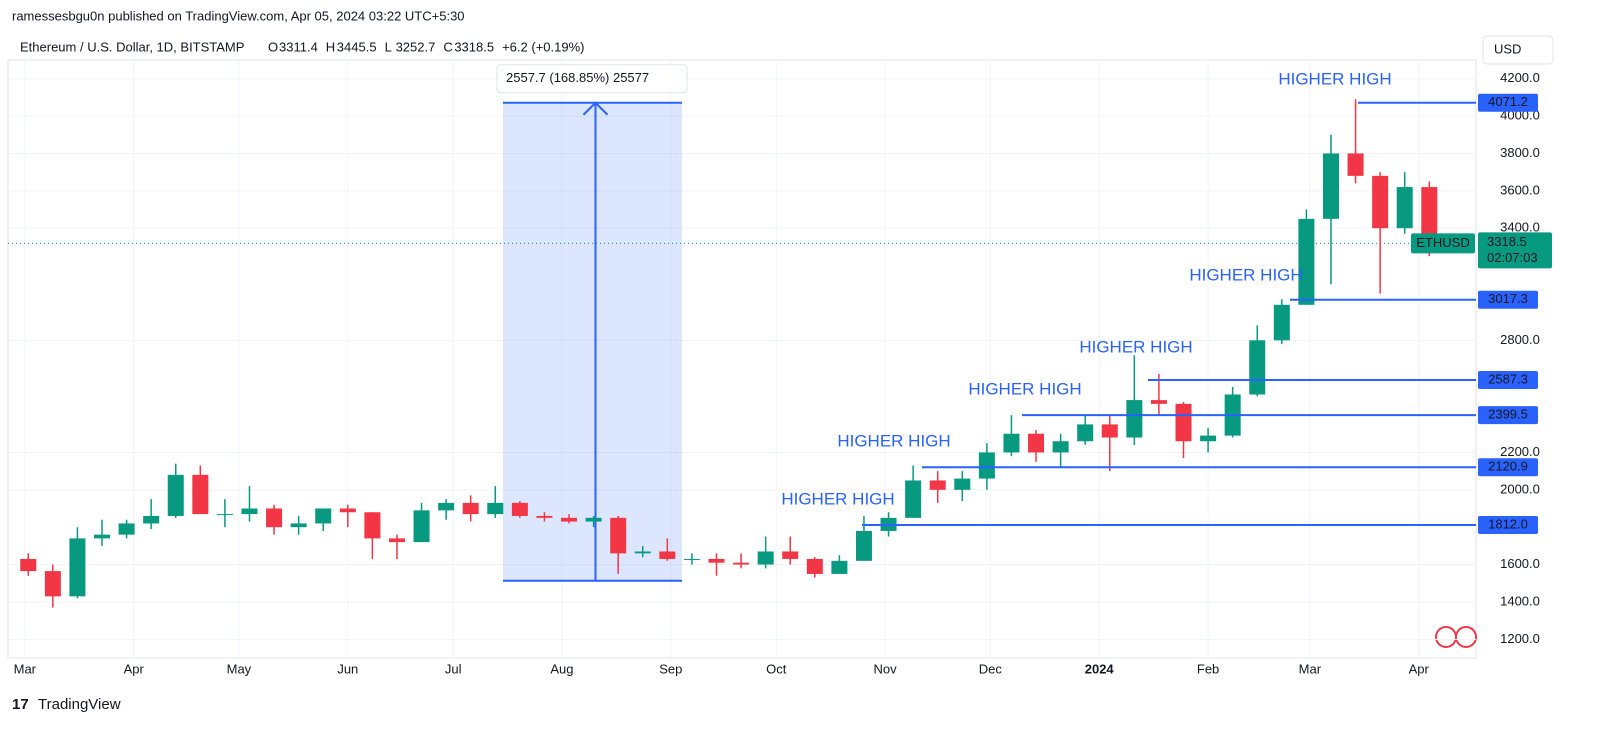 The width and height of the screenshot is (1600, 739). I want to click on ohlc-key: H, so click(330, 46).